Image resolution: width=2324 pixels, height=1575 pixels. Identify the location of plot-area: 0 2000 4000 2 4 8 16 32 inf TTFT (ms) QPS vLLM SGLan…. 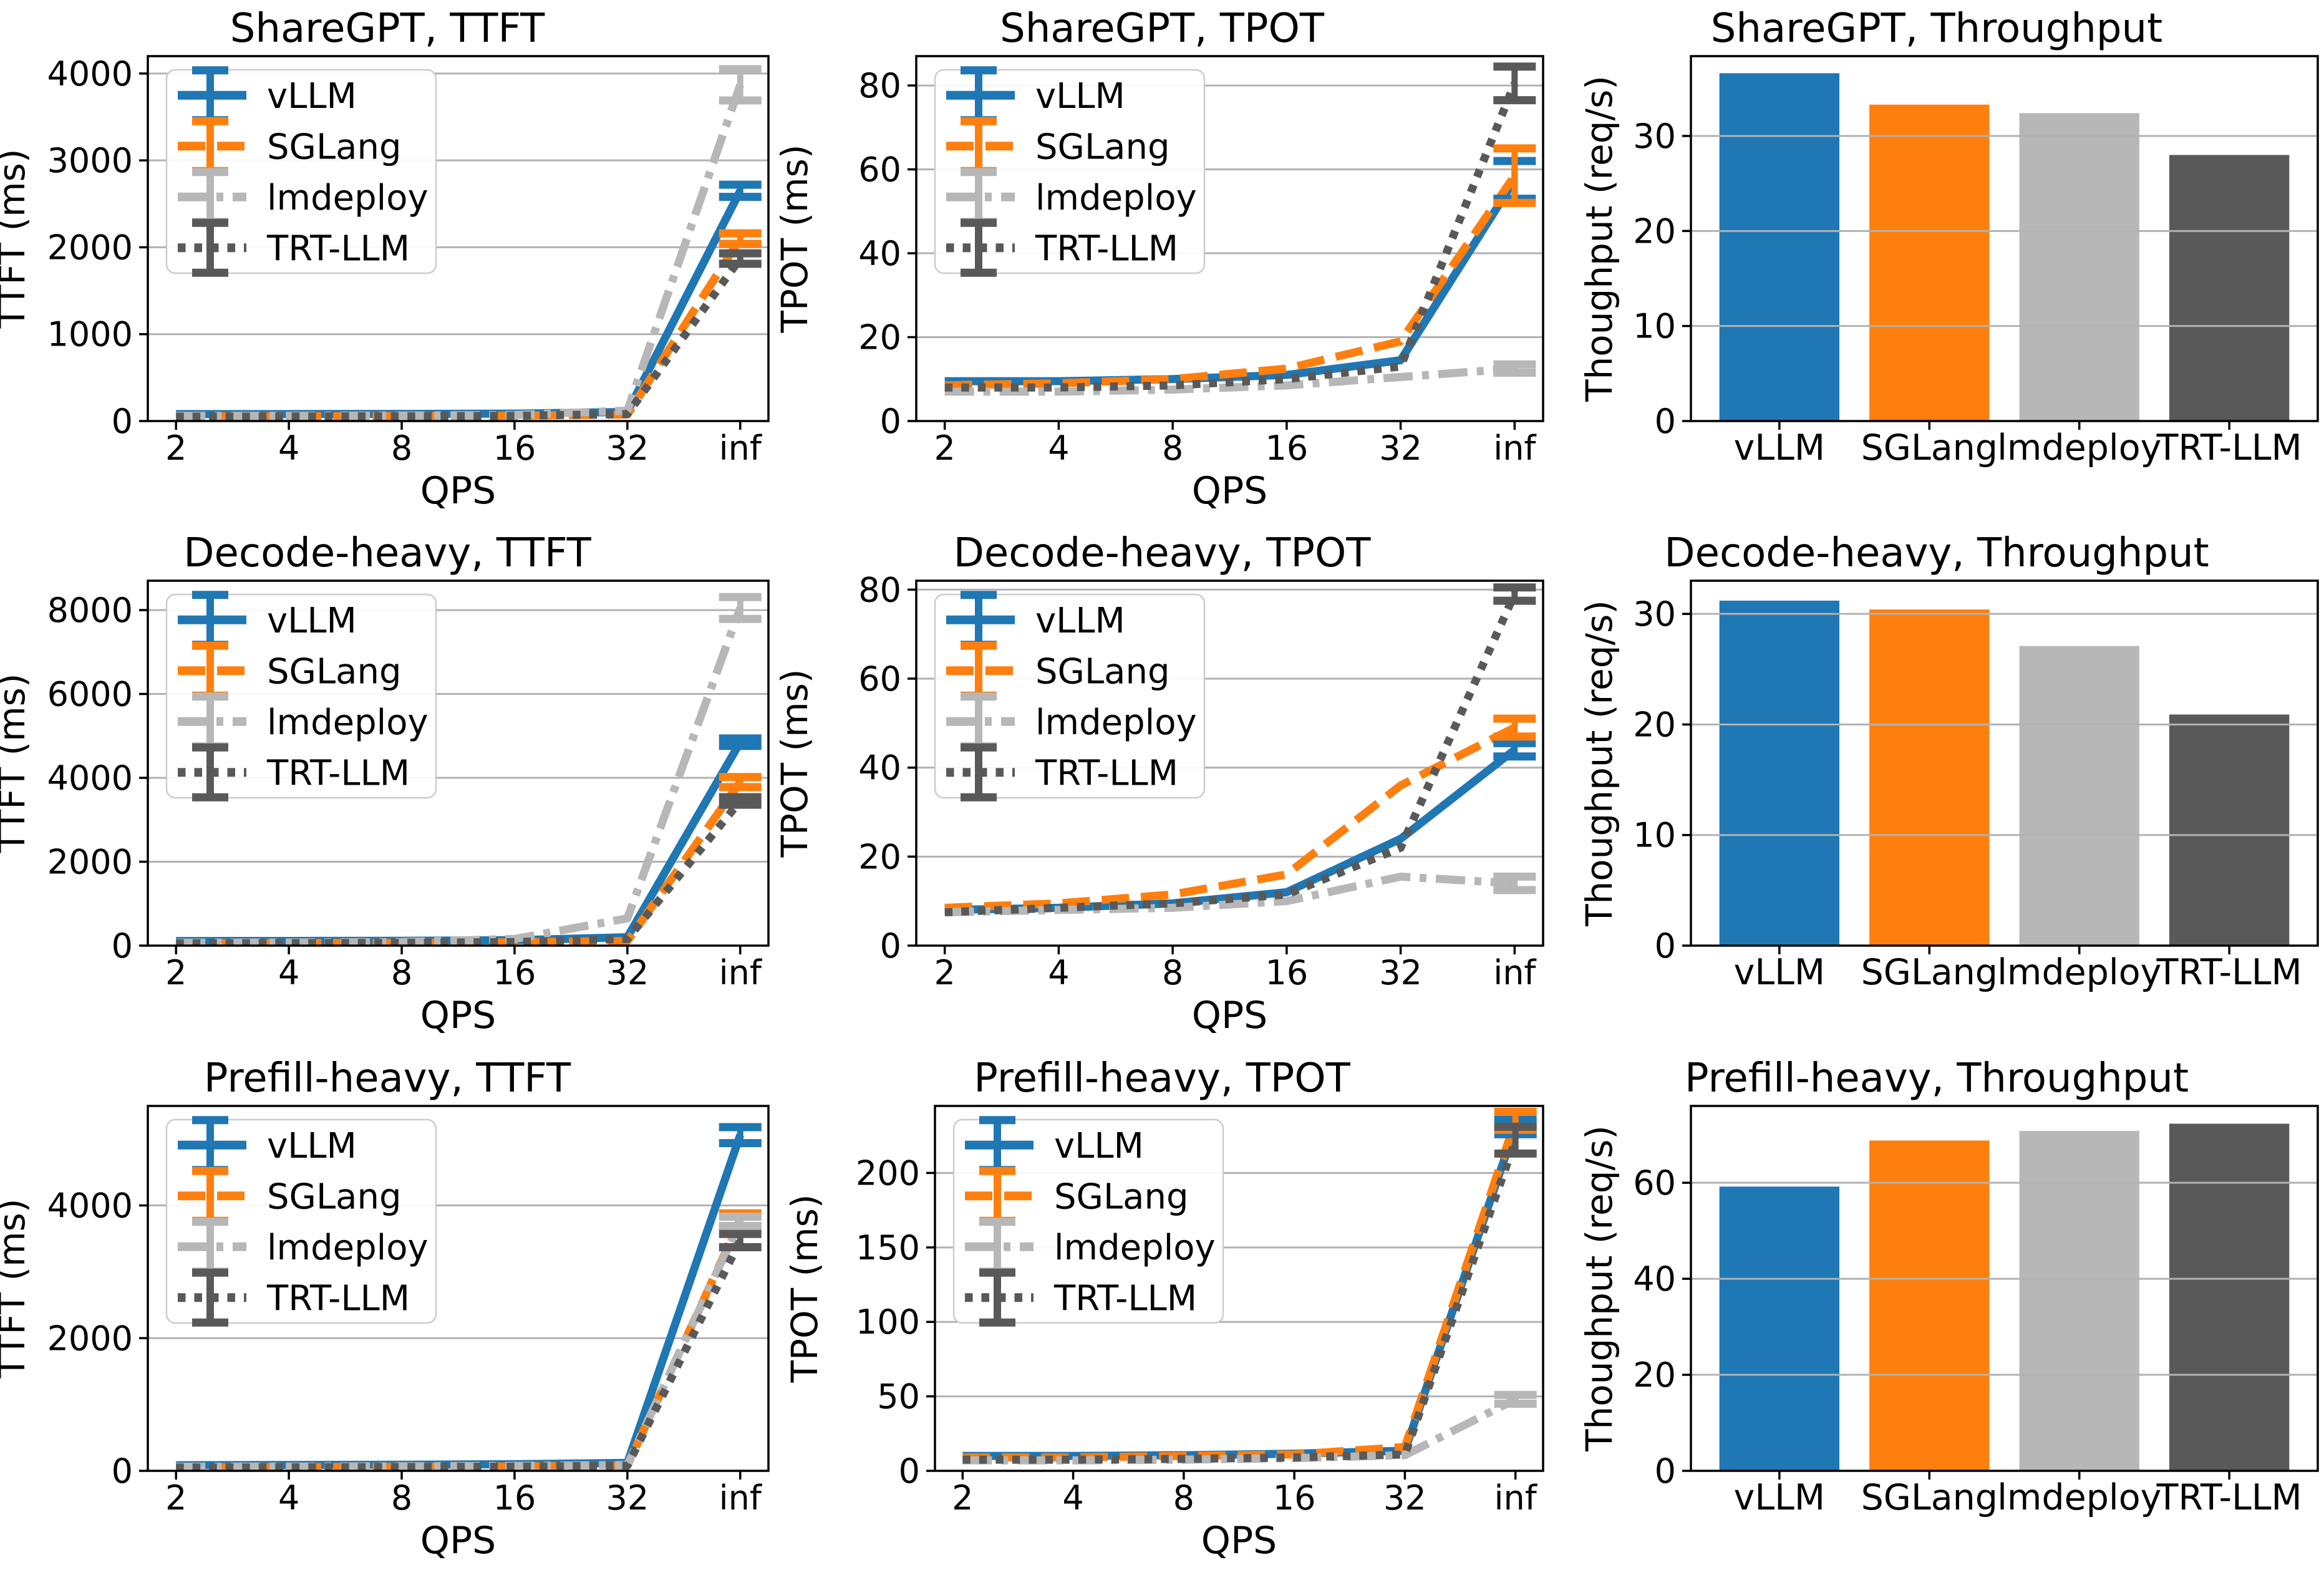
(385, 1334).